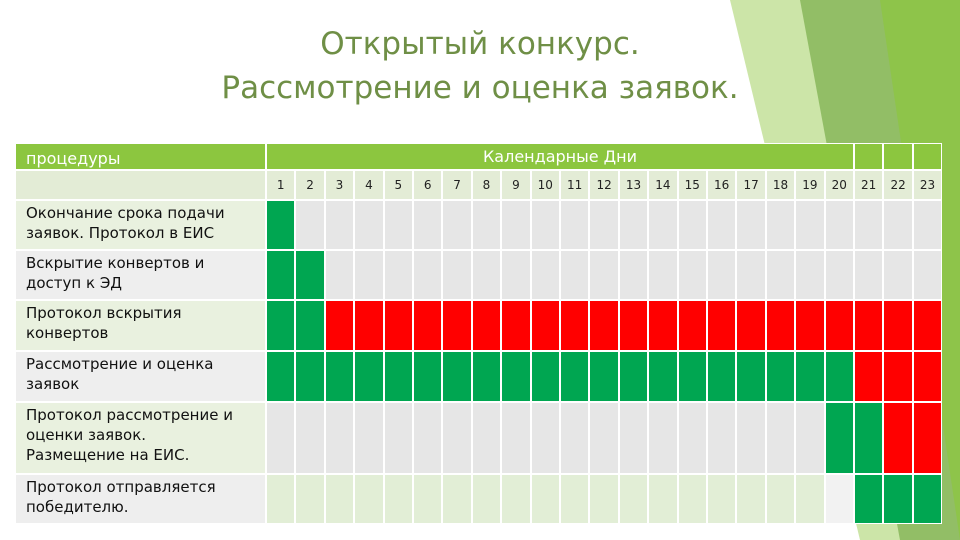  I want to click on day-number: 8, so click(486, 185).